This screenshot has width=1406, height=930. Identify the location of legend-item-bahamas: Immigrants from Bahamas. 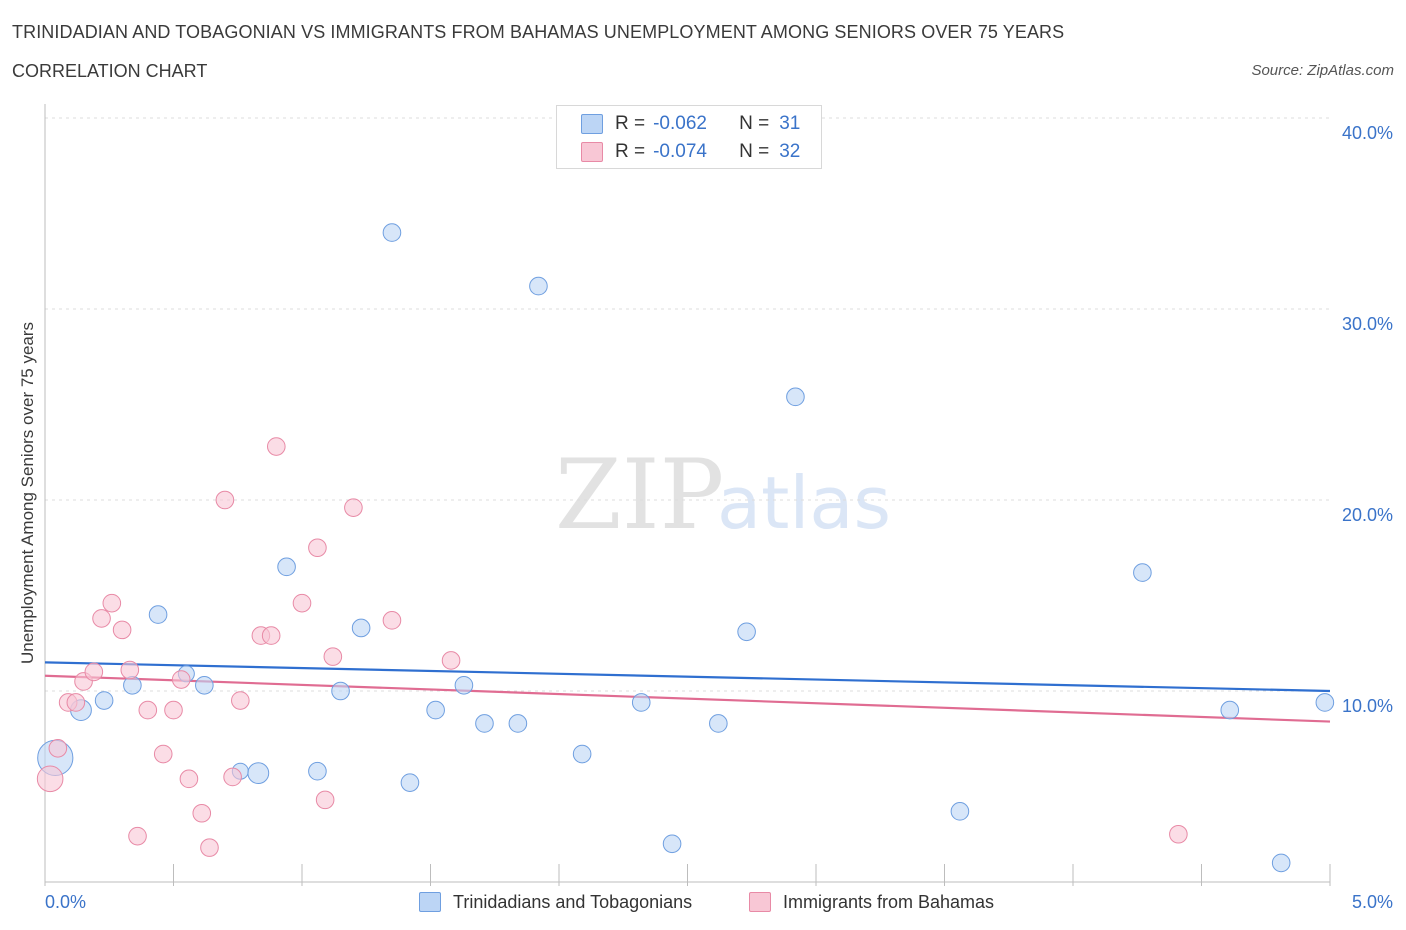
(871, 902).